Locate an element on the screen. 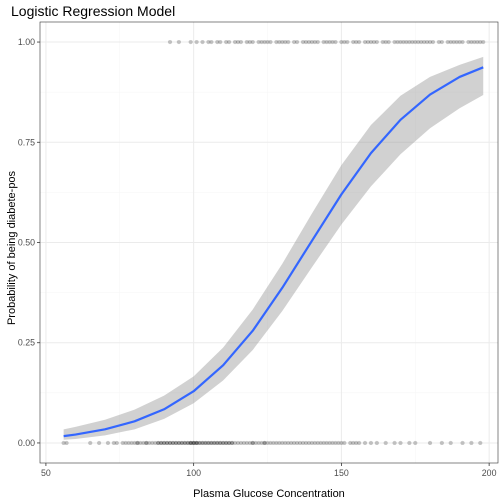  y-axis-title: Probability of being diabete-pos is located at coordinates (12, 247).